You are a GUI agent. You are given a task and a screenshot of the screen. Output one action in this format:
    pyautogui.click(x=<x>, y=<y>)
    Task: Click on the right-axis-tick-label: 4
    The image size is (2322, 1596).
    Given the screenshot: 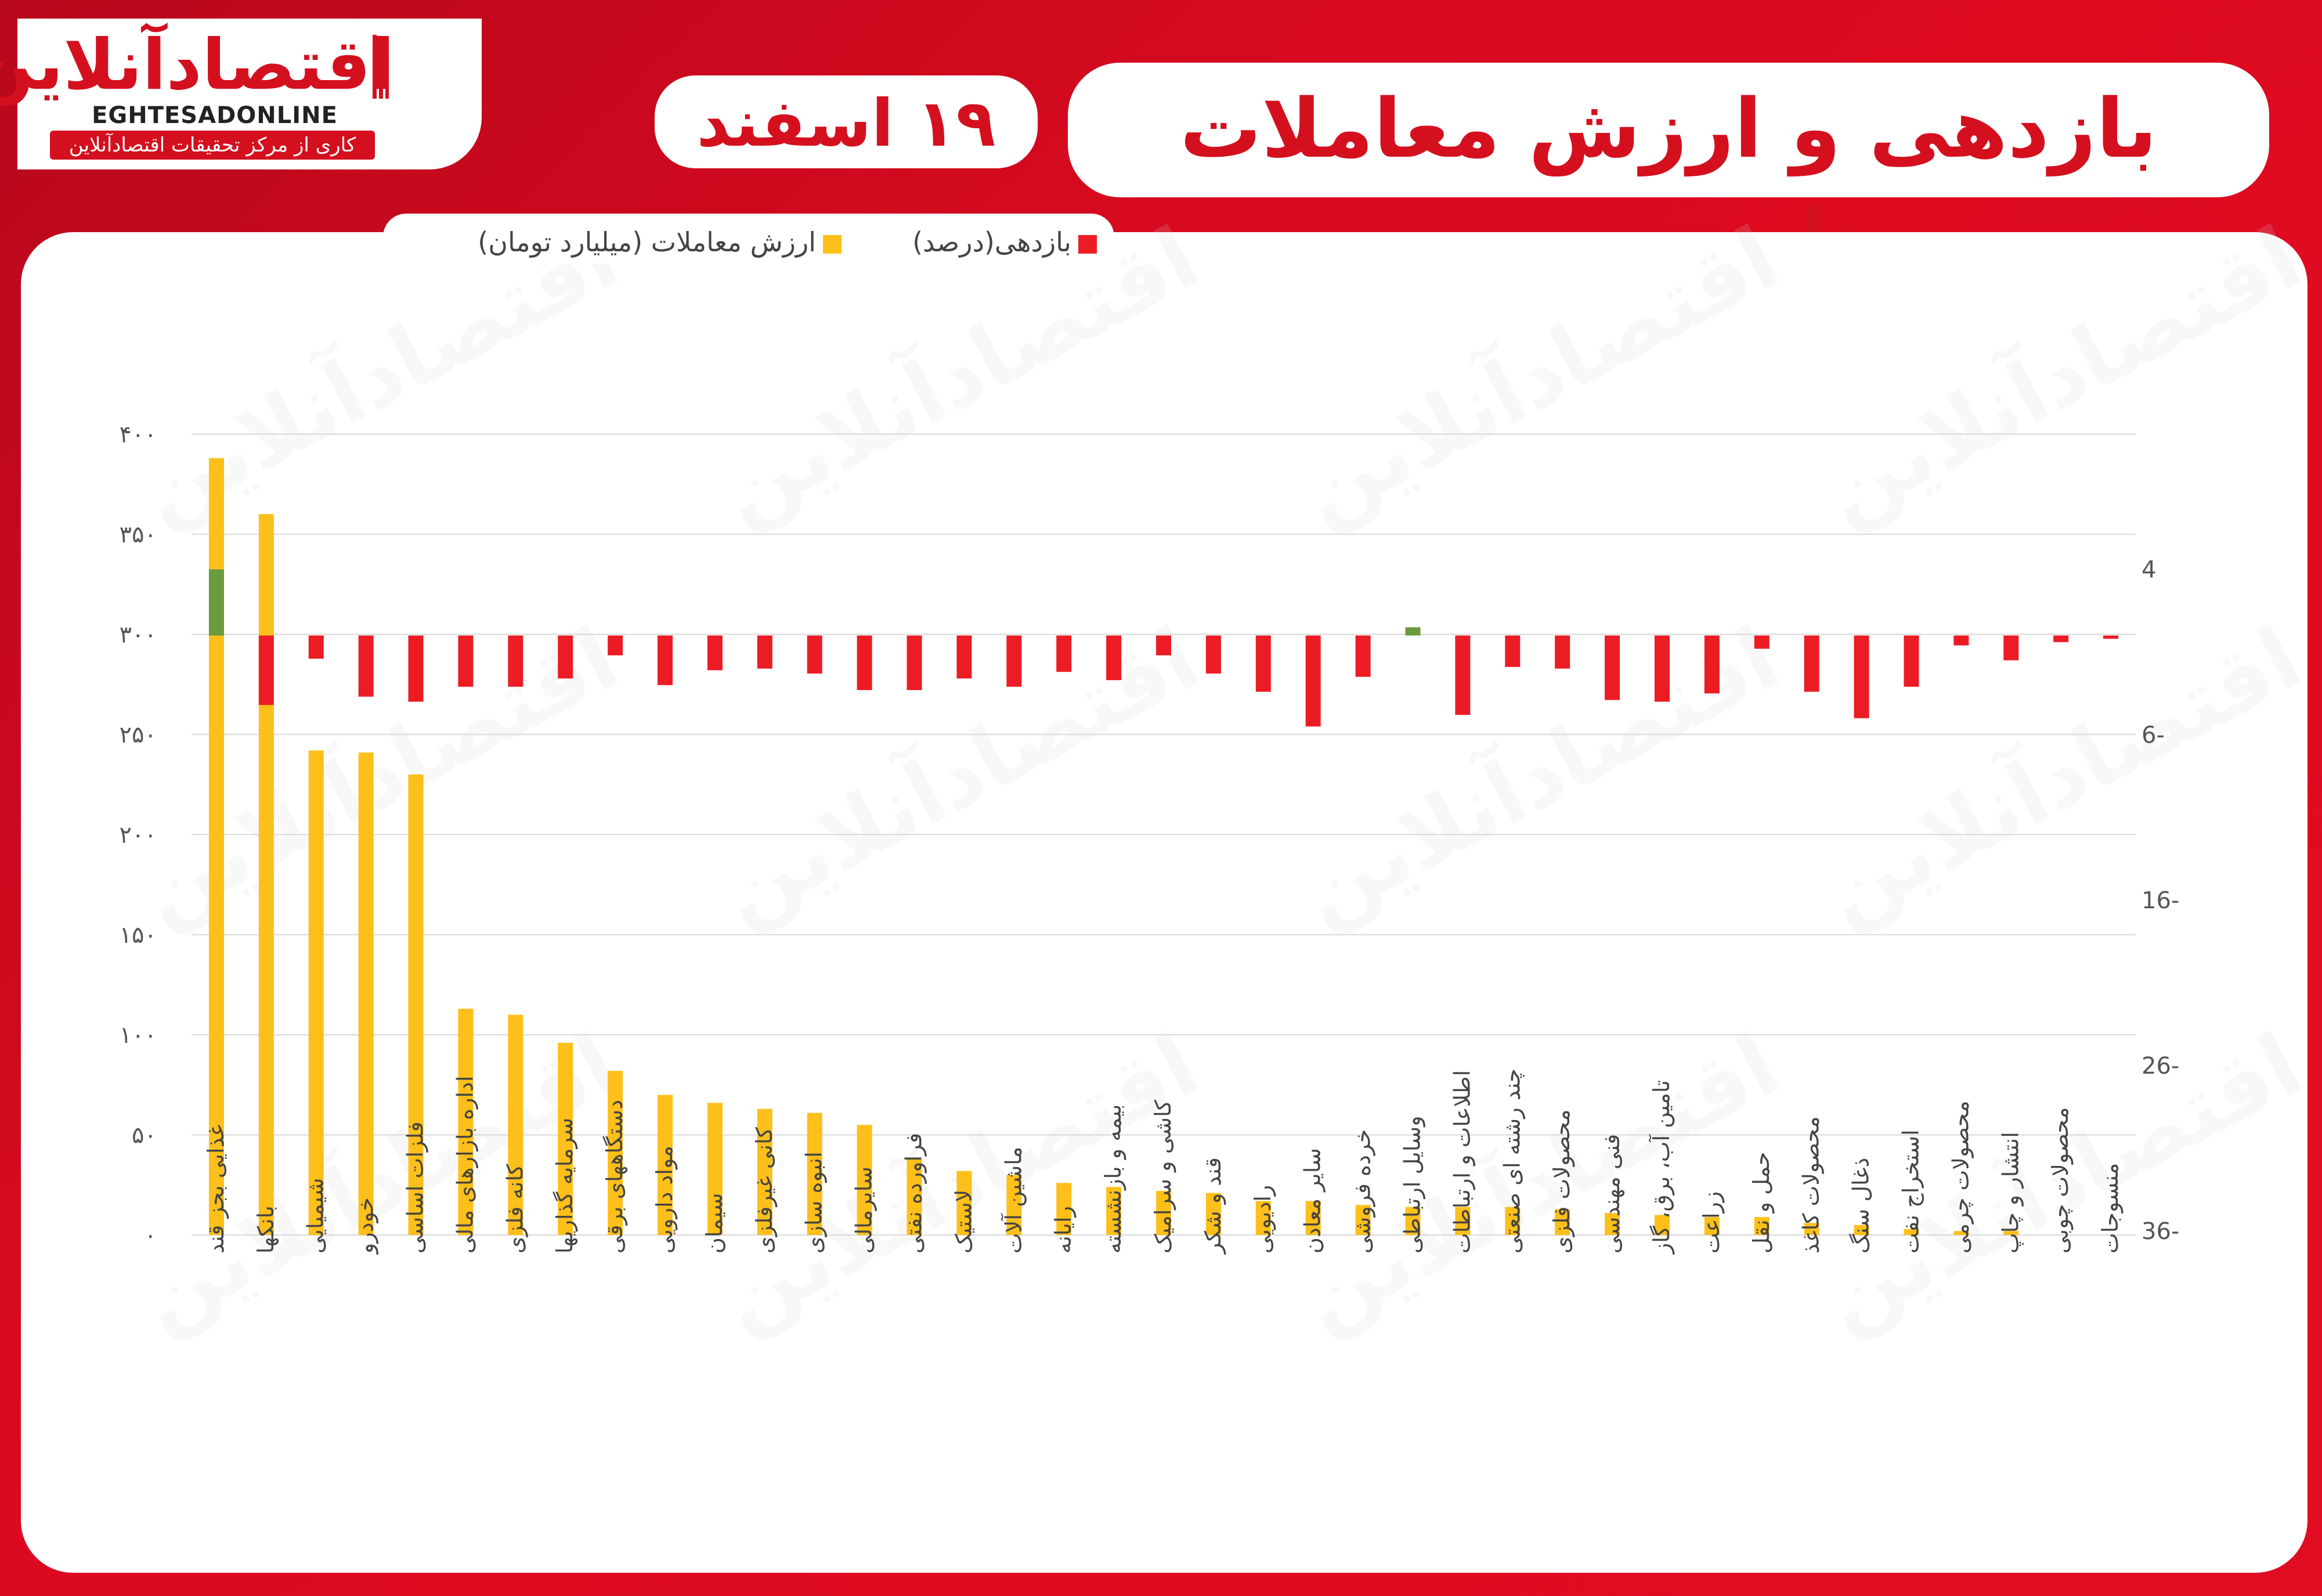 What is the action you would take?
    pyautogui.click(x=2149, y=570)
    